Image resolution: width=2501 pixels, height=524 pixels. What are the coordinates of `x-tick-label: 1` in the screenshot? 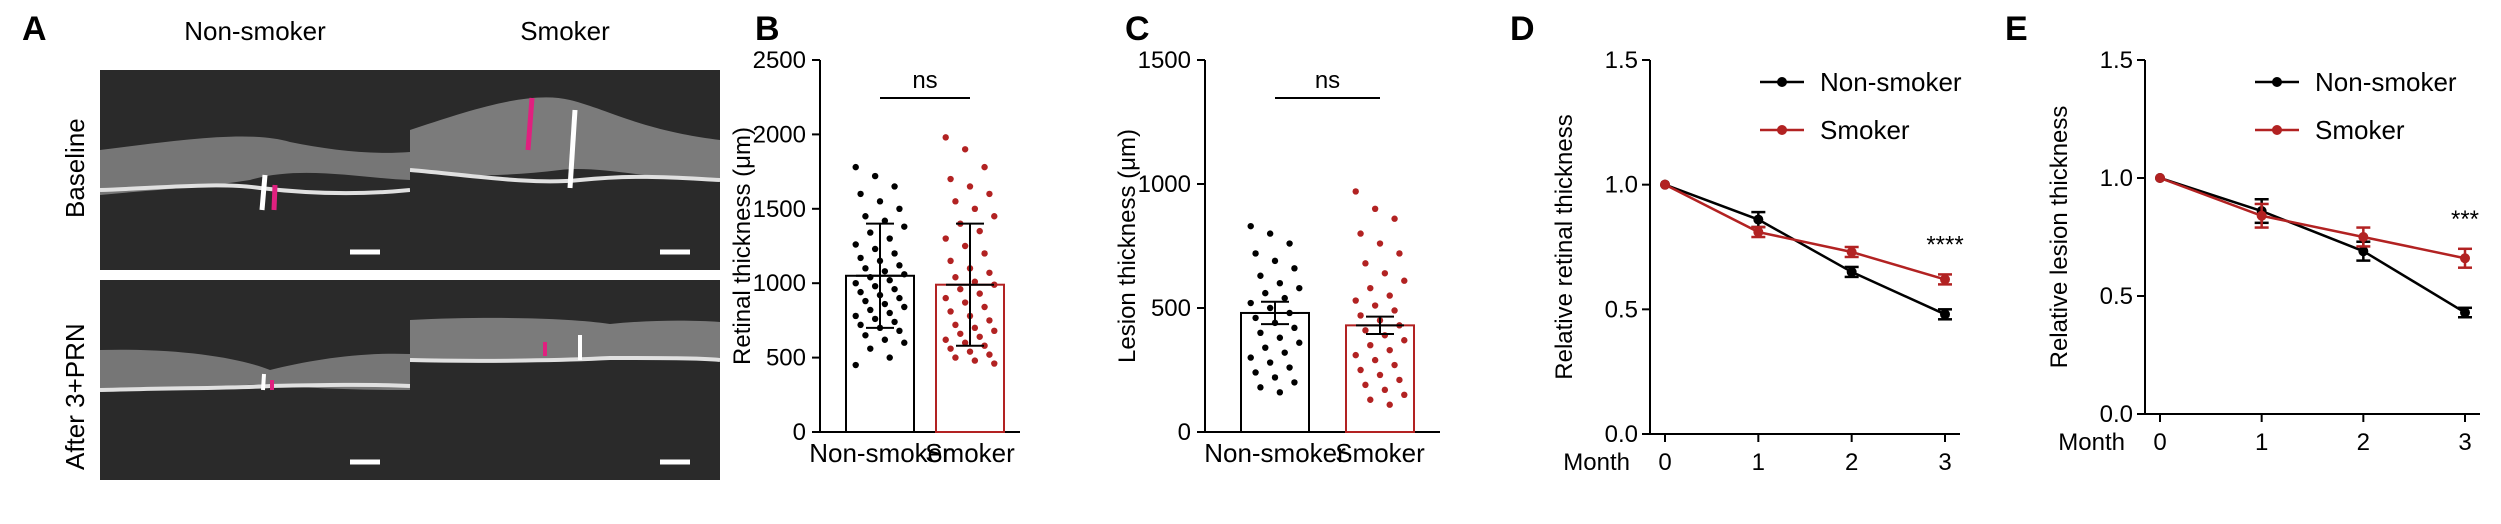 It's located at (1758, 462).